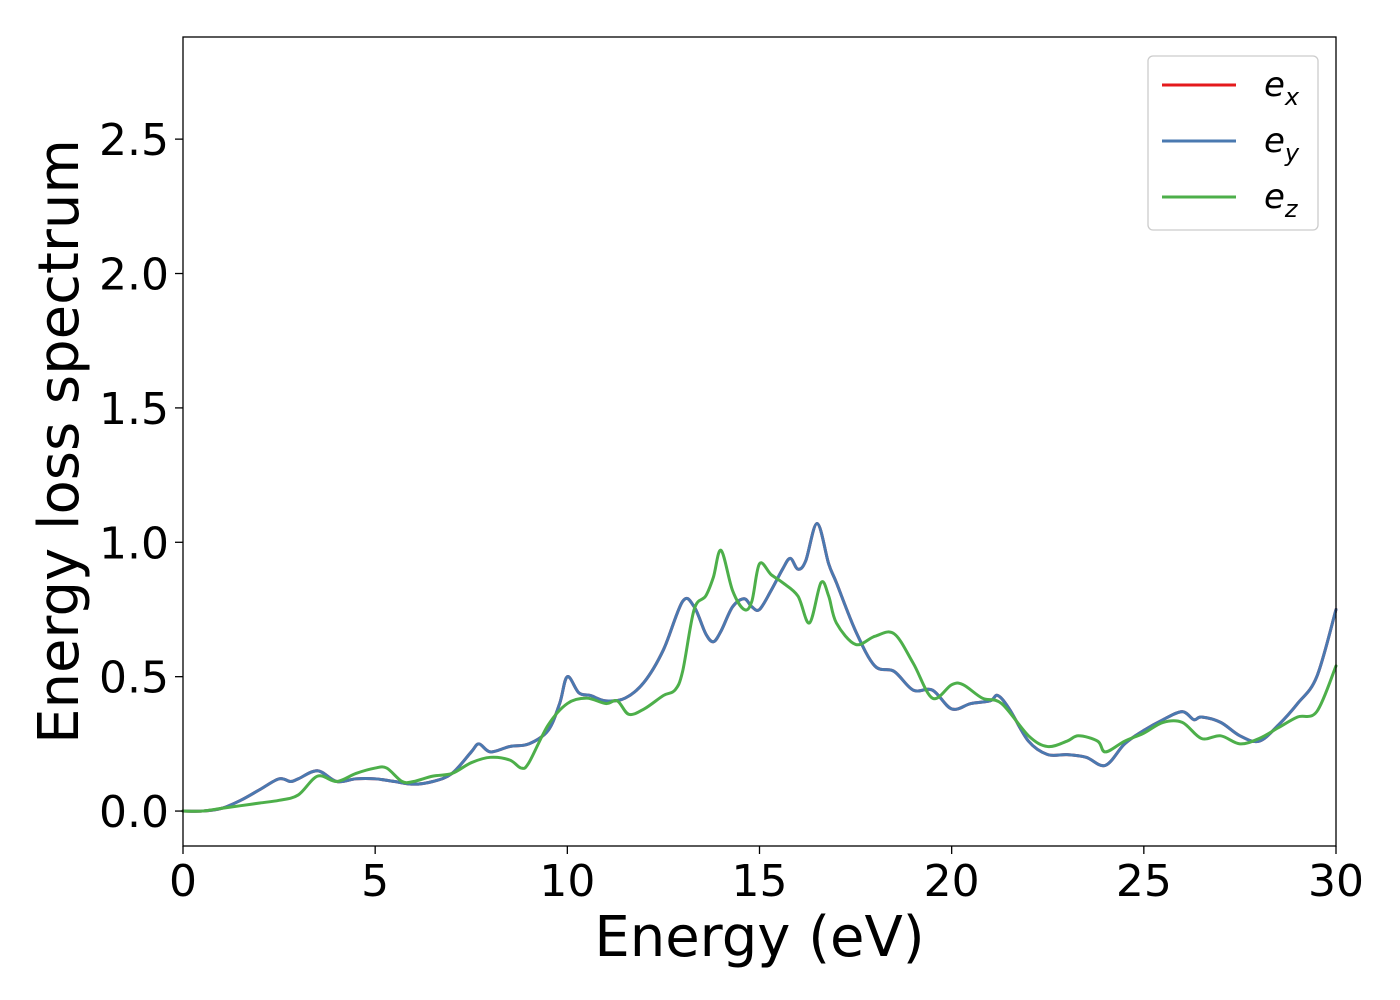 The height and width of the screenshot is (1000, 1400). Describe the element at coordinates (952, 881) in the screenshot. I see `x-tick-label: 20` at that location.